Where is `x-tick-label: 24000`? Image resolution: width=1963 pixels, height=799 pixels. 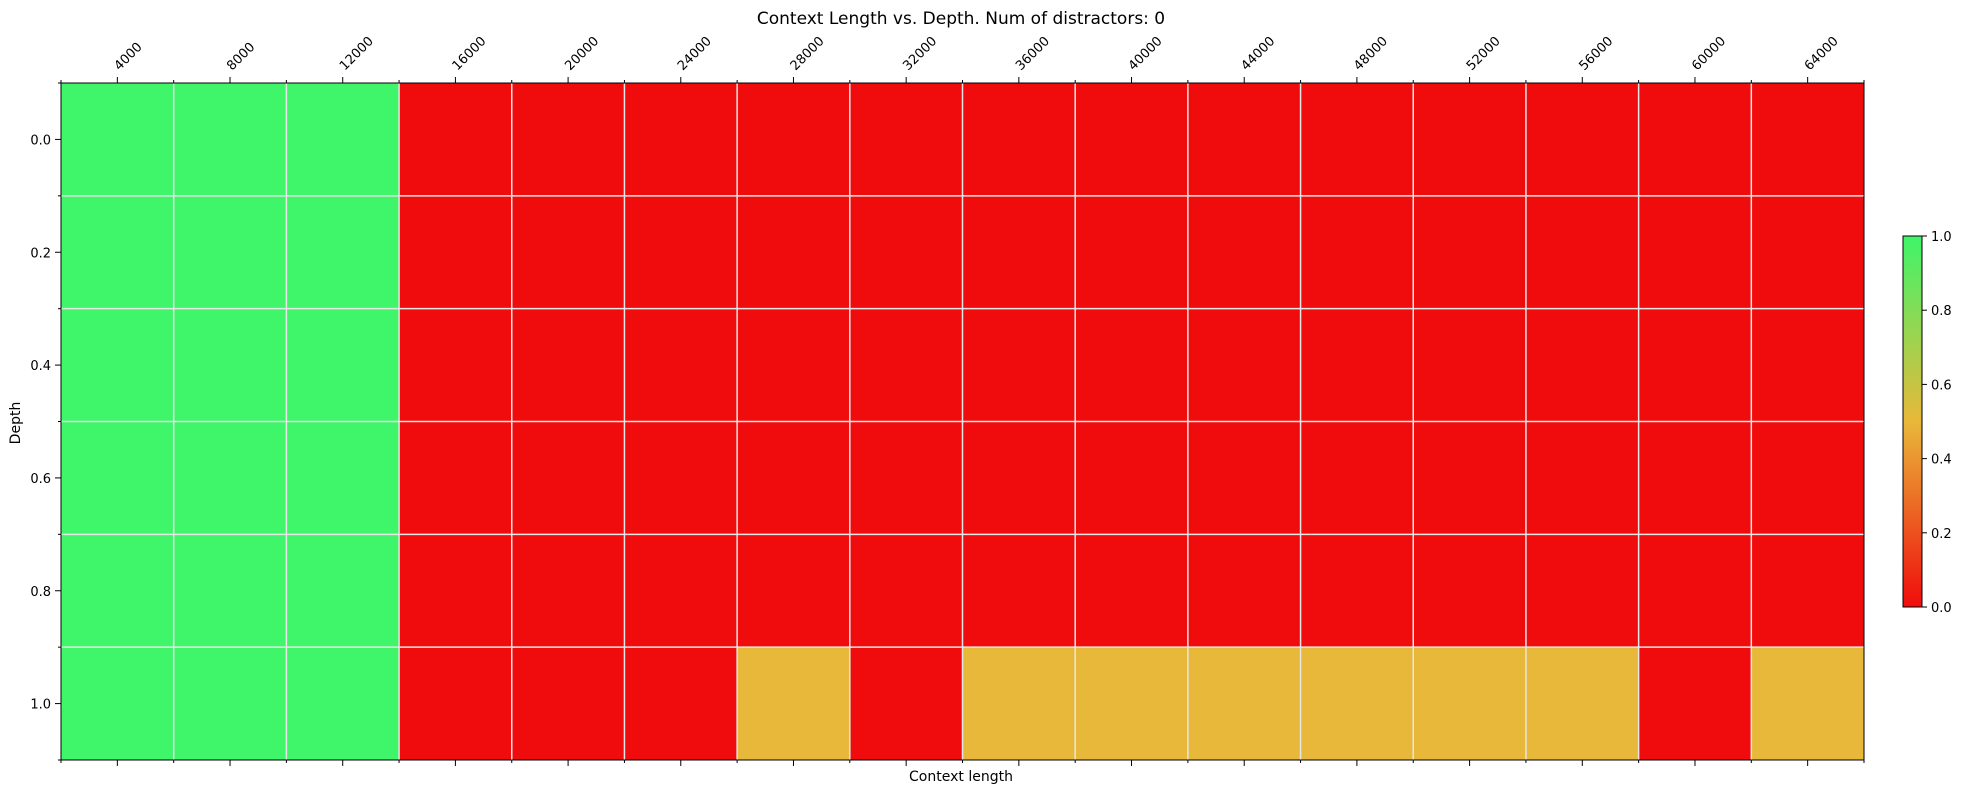
x-tick-label: 24000 is located at coordinates (695, 54).